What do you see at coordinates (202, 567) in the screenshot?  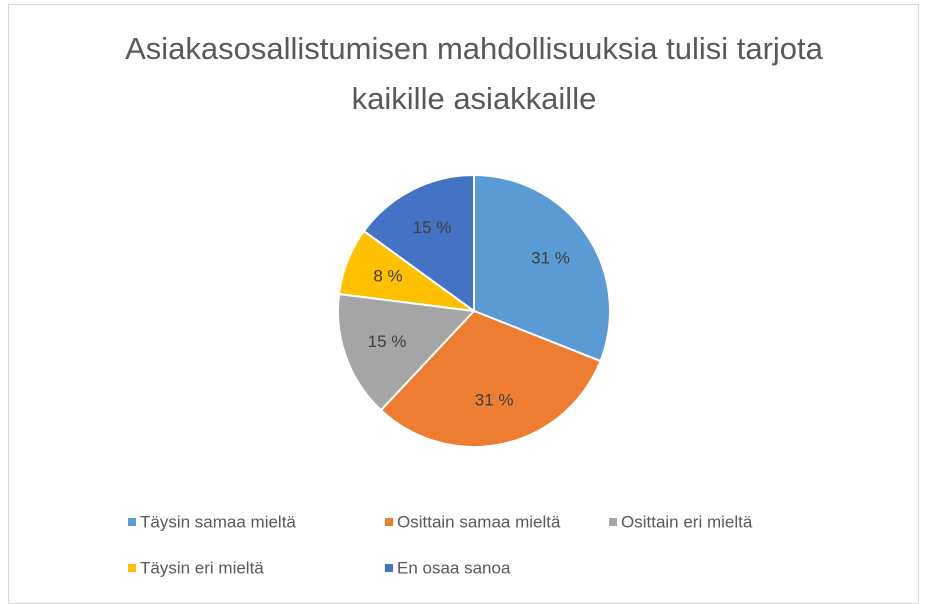 I see `legend-label: Täysin eri mieltä` at bounding box center [202, 567].